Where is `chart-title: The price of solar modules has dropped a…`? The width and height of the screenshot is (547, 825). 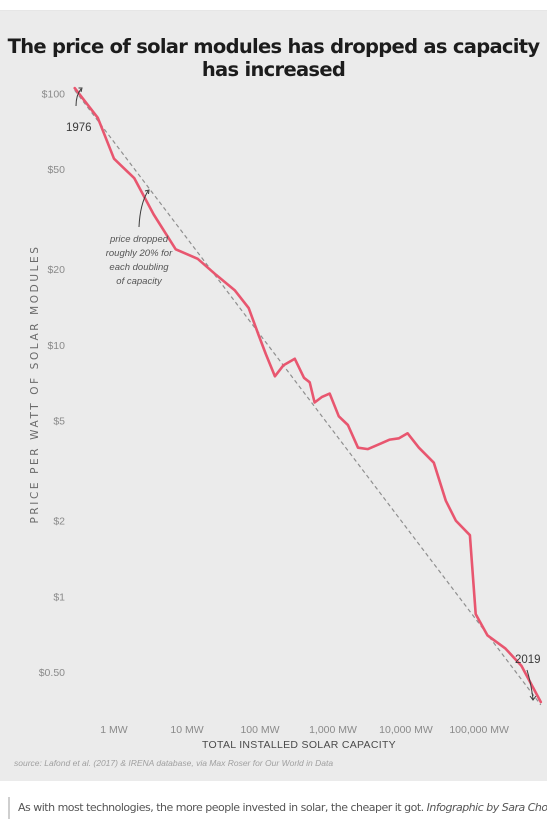
chart-title: The price of solar modules has dropped a… is located at coordinates (273, 58).